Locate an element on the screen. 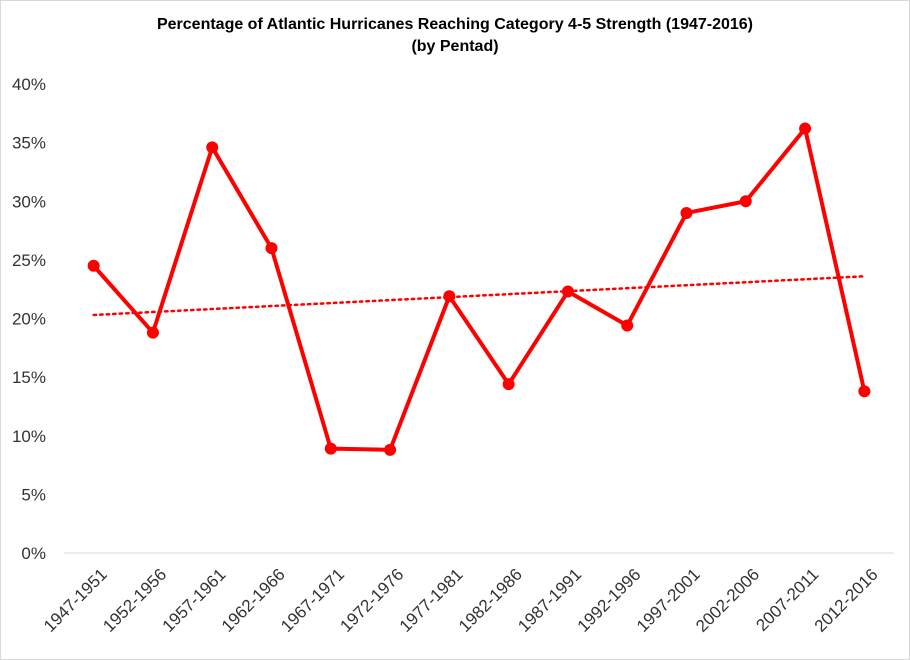  x-tick-label: 1977-1981 is located at coordinates (431, 600).